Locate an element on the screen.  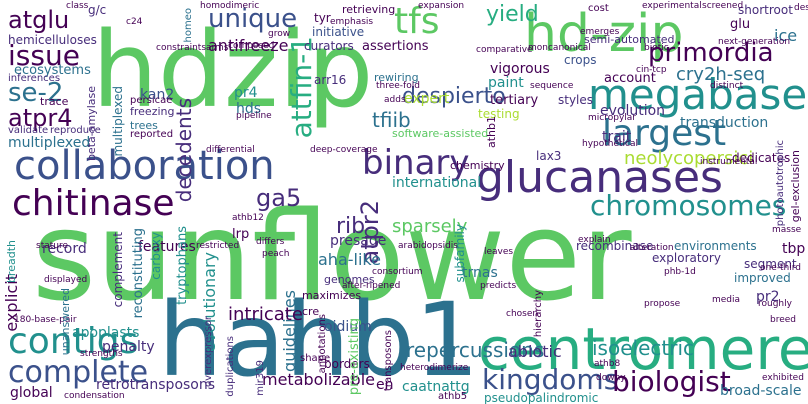
word-caatnattg: caatnattg is located at coordinates (436, 387).